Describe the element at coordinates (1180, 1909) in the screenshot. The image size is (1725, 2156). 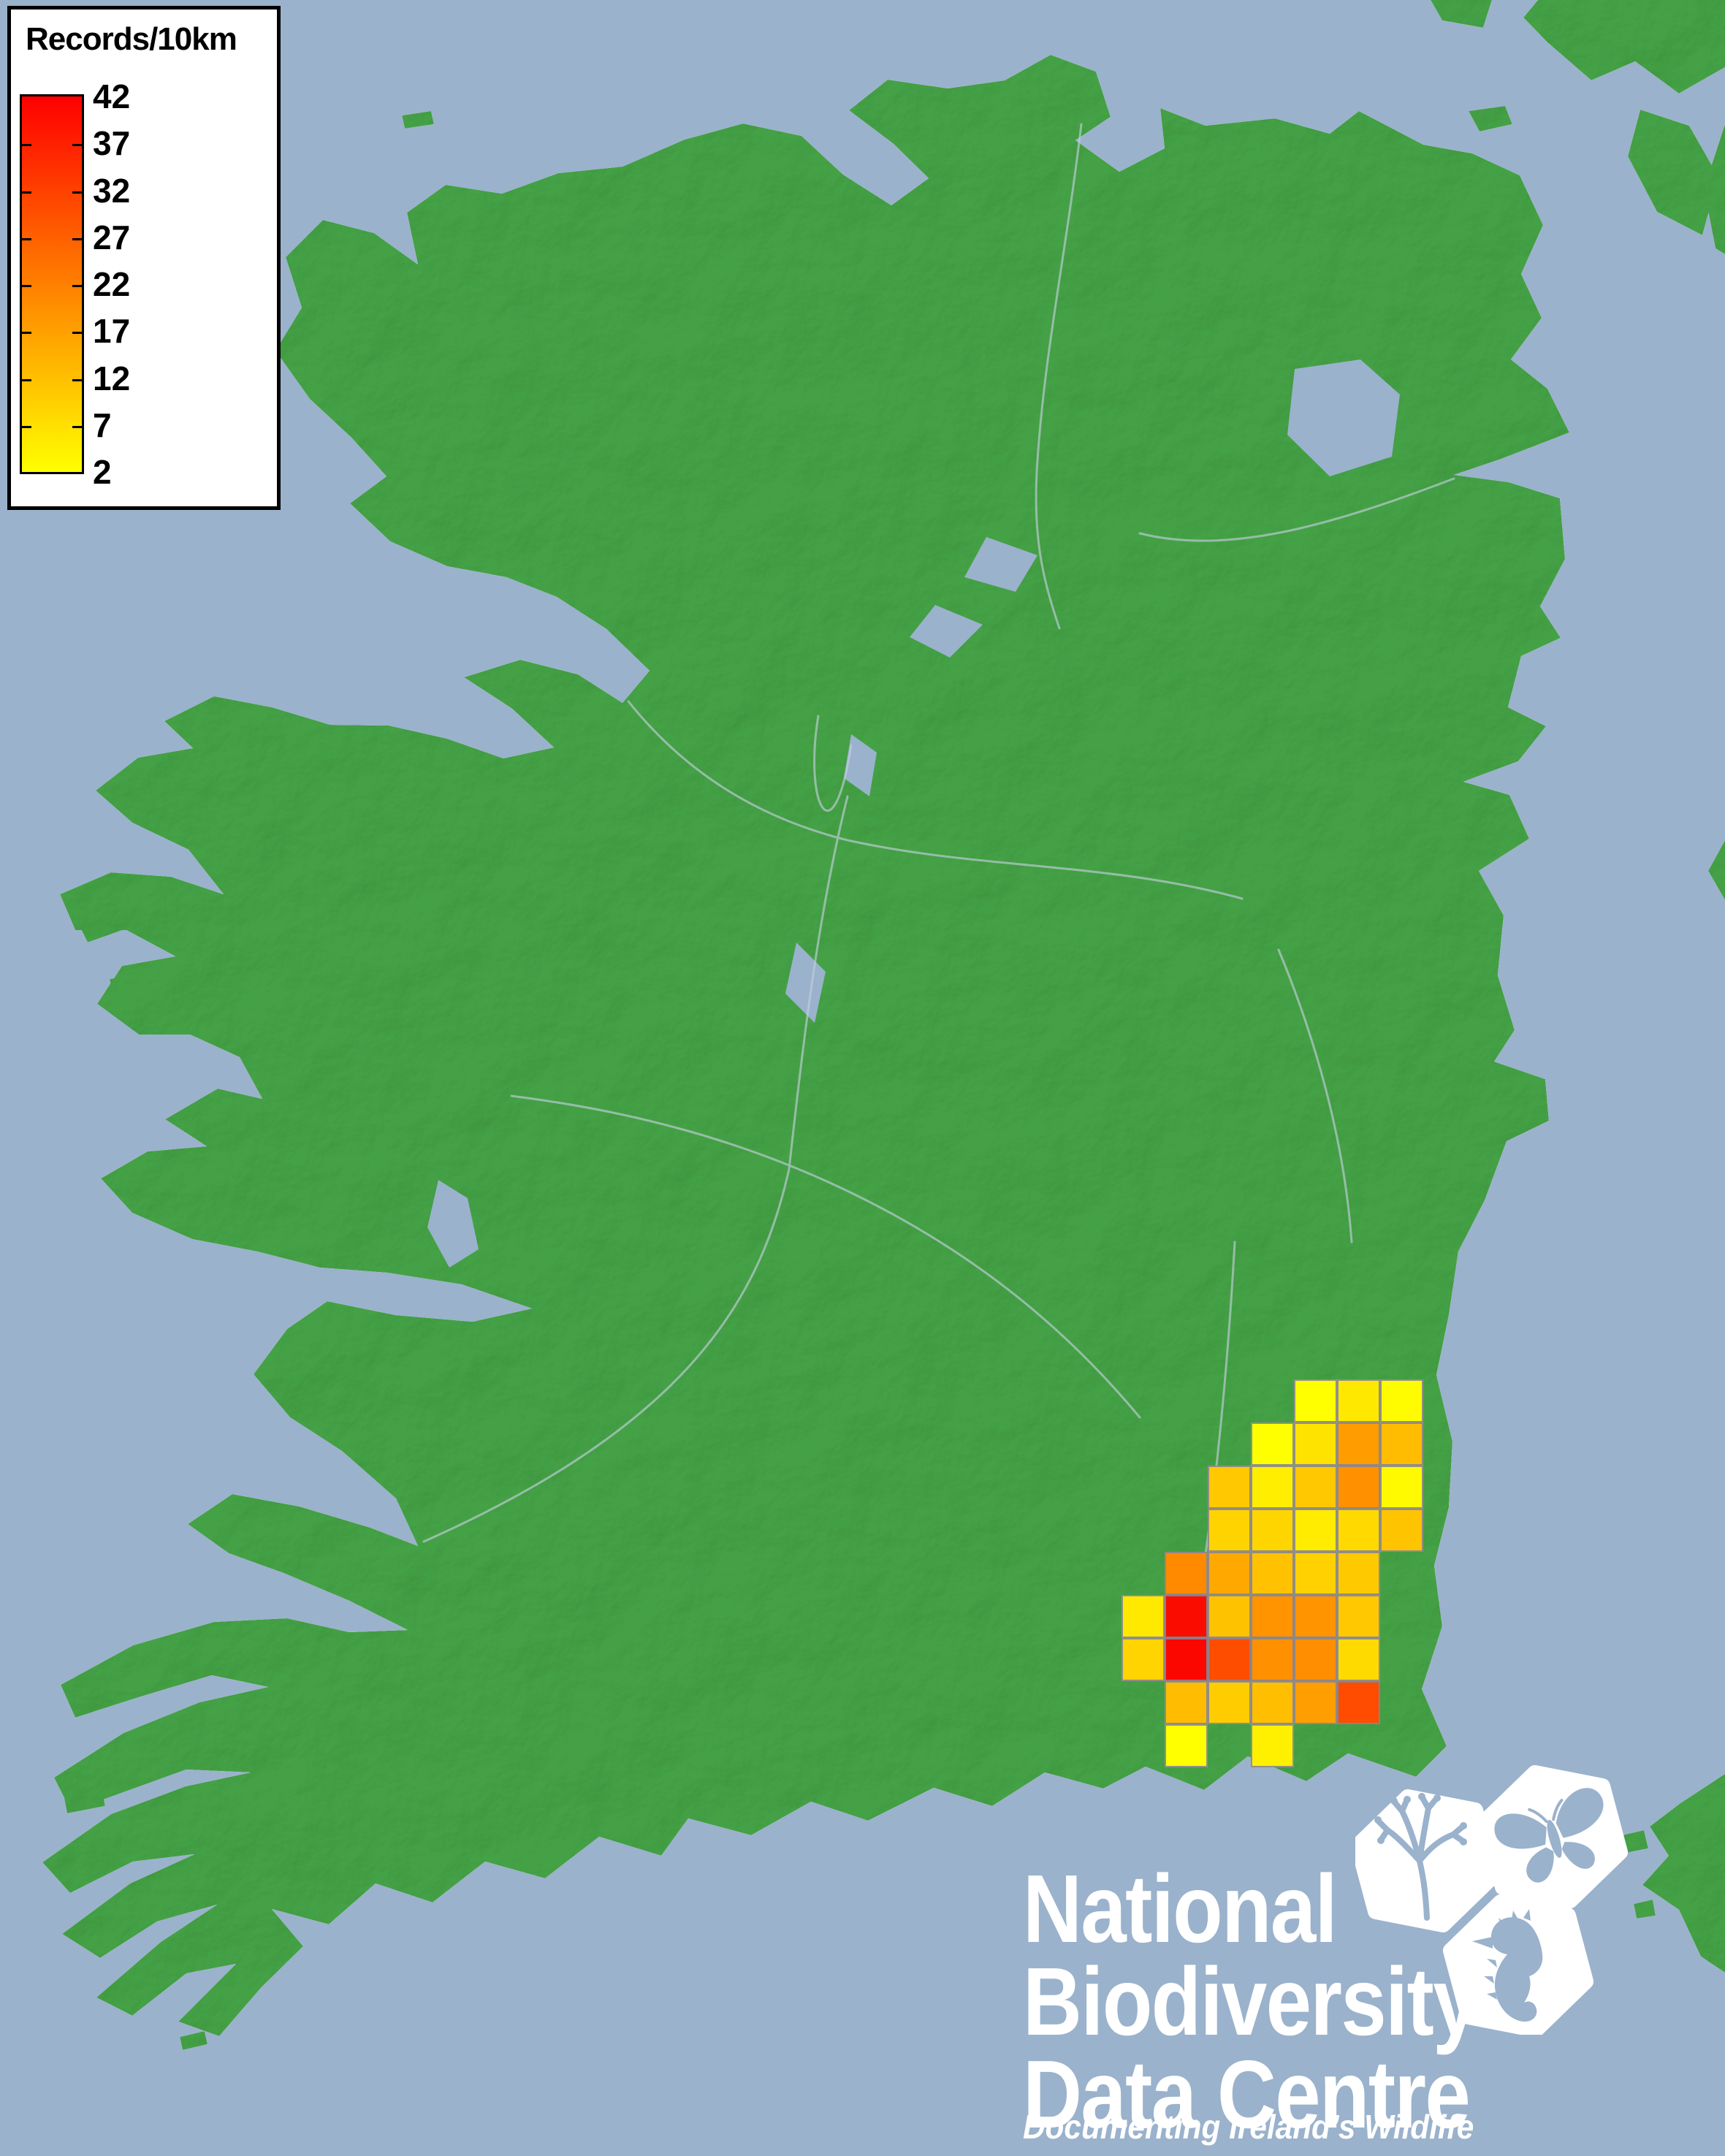
I see `logo-line-national: National` at that location.